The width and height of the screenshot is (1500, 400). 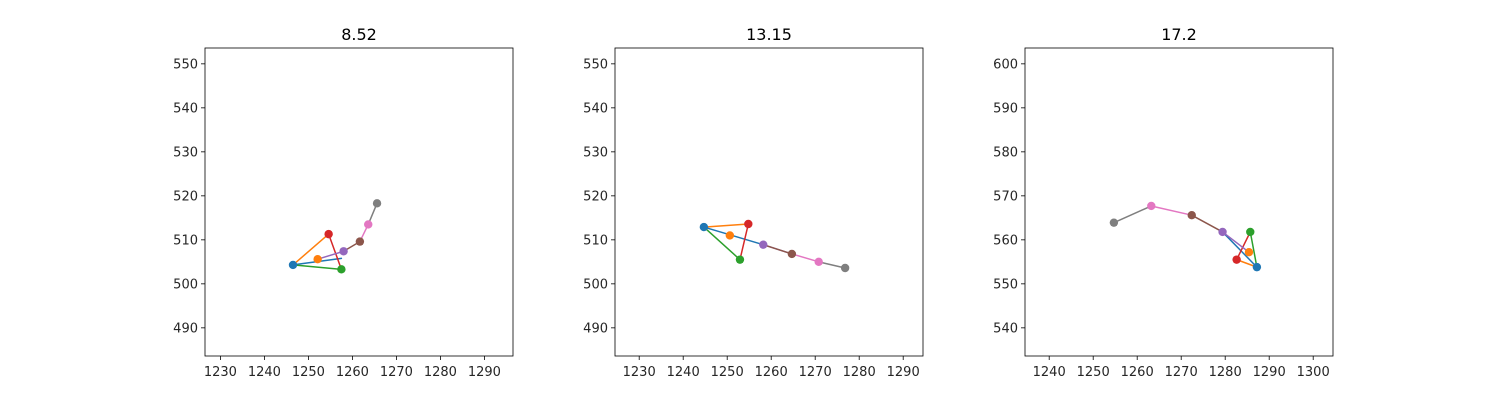 I want to click on subplot-title: 13.15, so click(x=769, y=34).